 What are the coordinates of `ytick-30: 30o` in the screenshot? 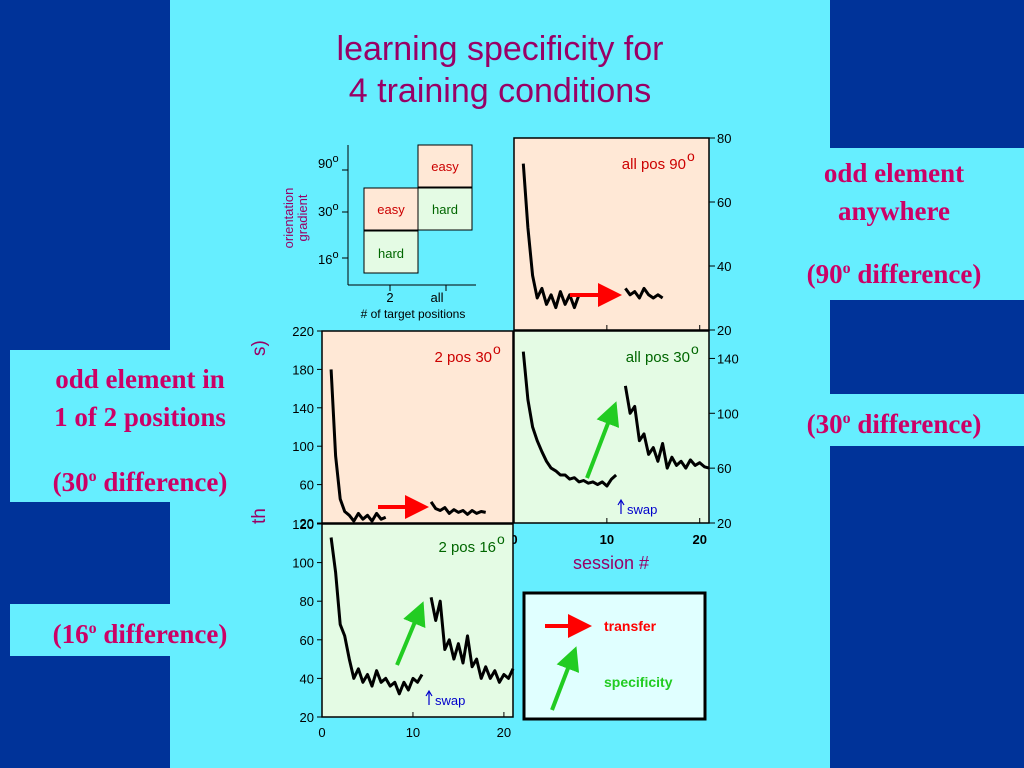 It's located at (328, 210).